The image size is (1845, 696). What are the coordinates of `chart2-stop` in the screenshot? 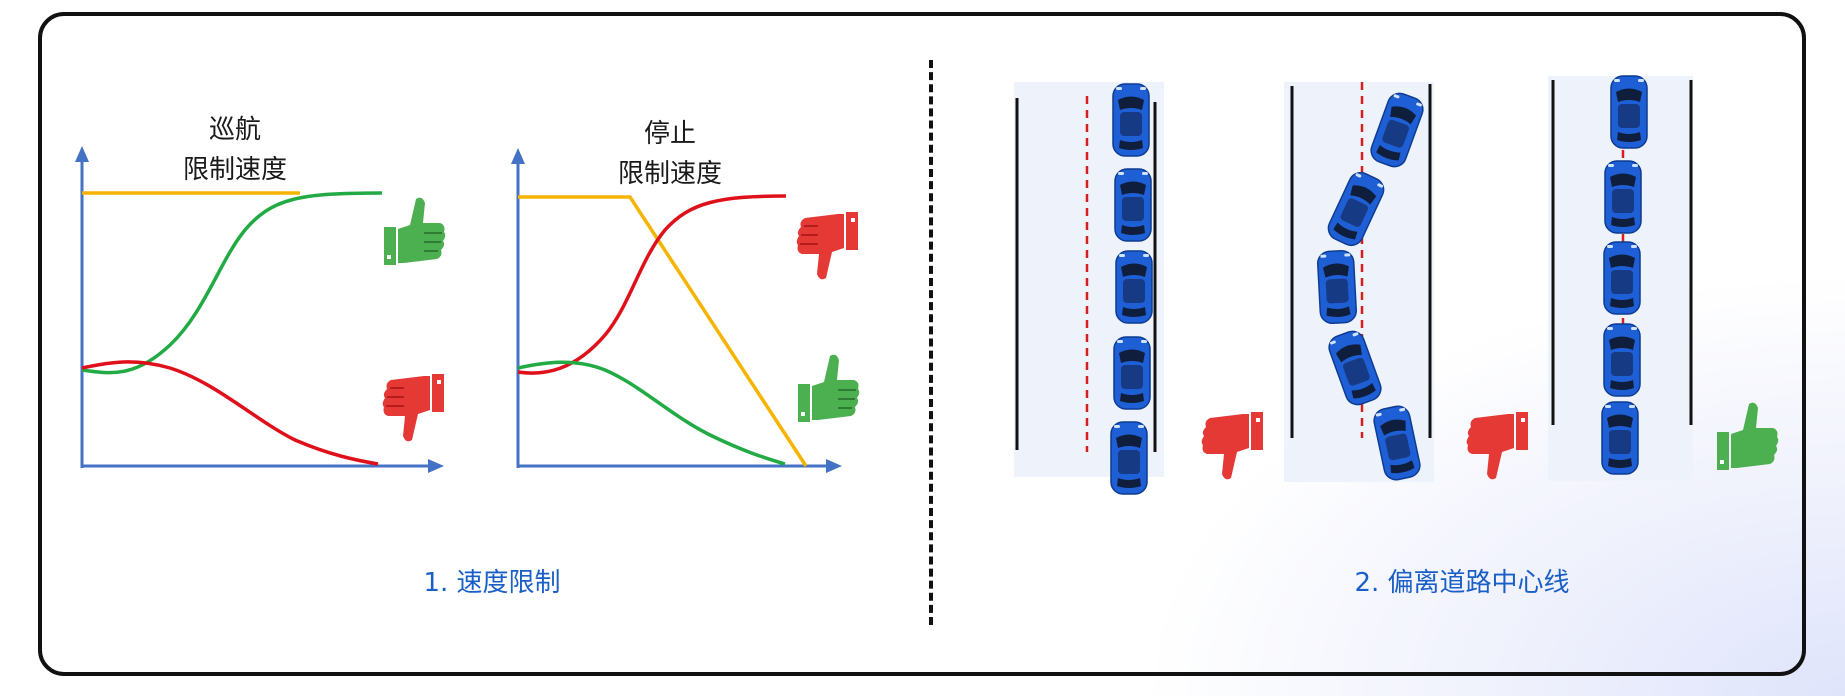 It's located at (676, 310).